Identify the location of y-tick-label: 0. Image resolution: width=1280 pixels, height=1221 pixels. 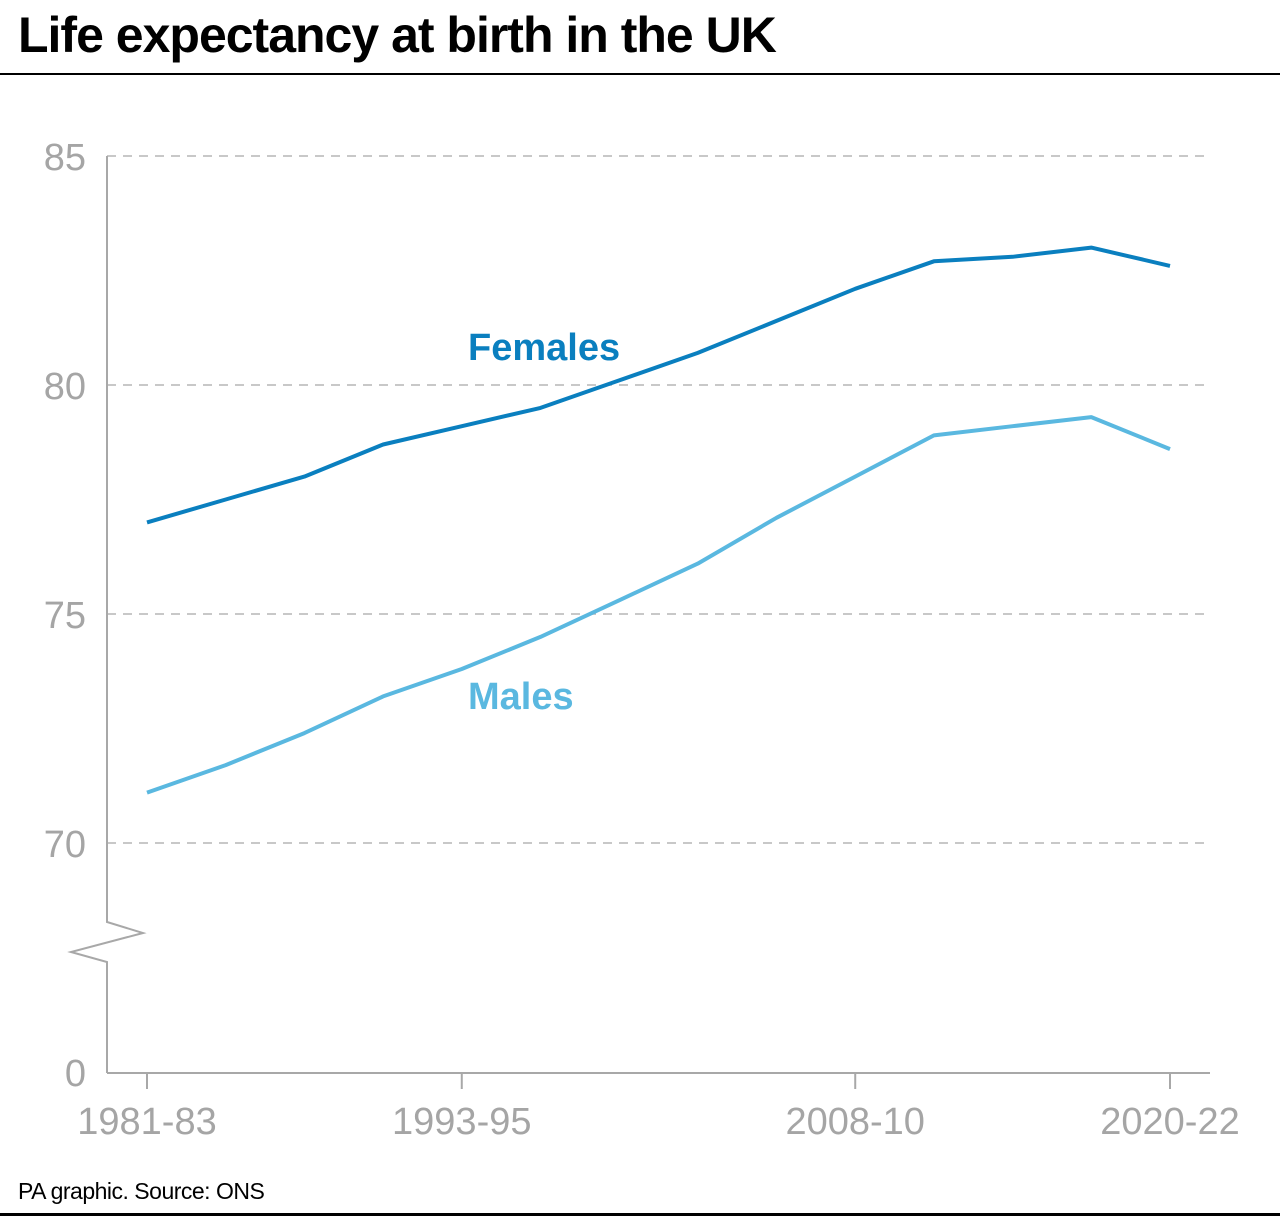
(75, 1074).